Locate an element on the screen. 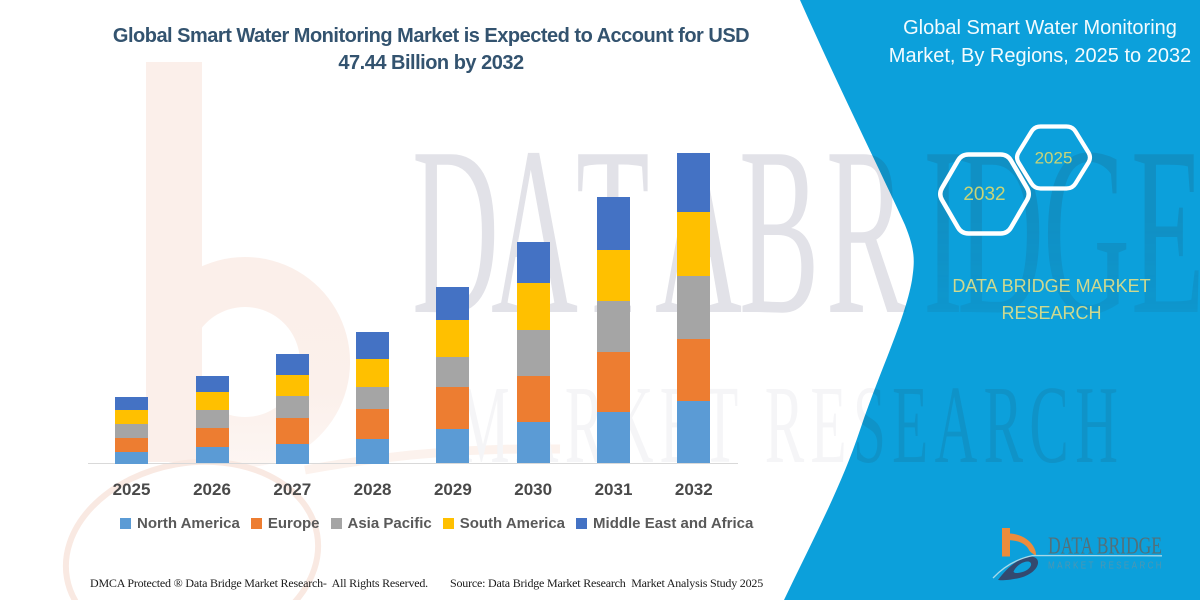  svg-text: MARKET RESEARCH is located at coordinates (1106, 566).